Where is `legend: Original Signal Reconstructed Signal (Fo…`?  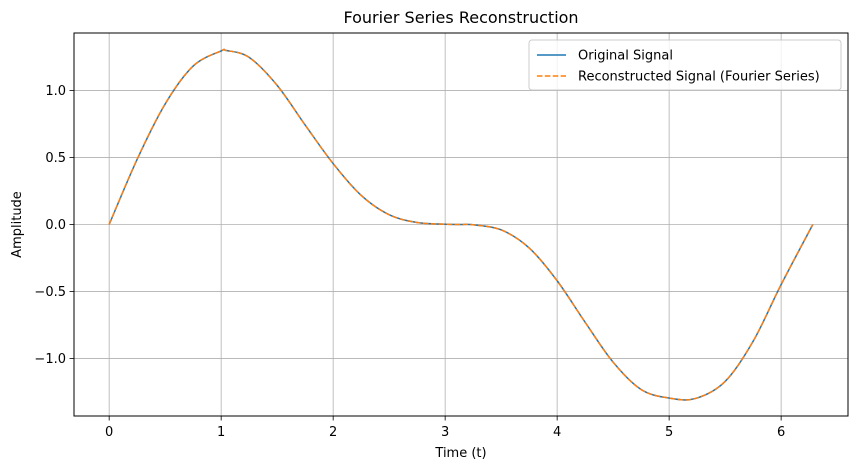 legend: Original Signal Reconstructed Signal (Fo… is located at coordinates (685, 65).